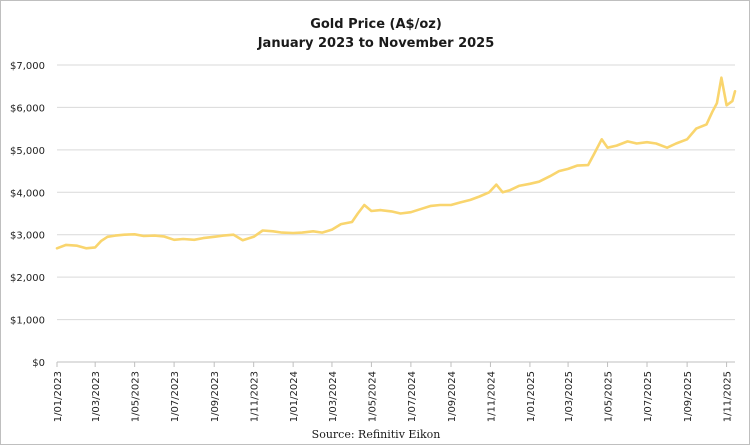  I want to click on x-tick-label: 1/01/2023, so click(58, 396).